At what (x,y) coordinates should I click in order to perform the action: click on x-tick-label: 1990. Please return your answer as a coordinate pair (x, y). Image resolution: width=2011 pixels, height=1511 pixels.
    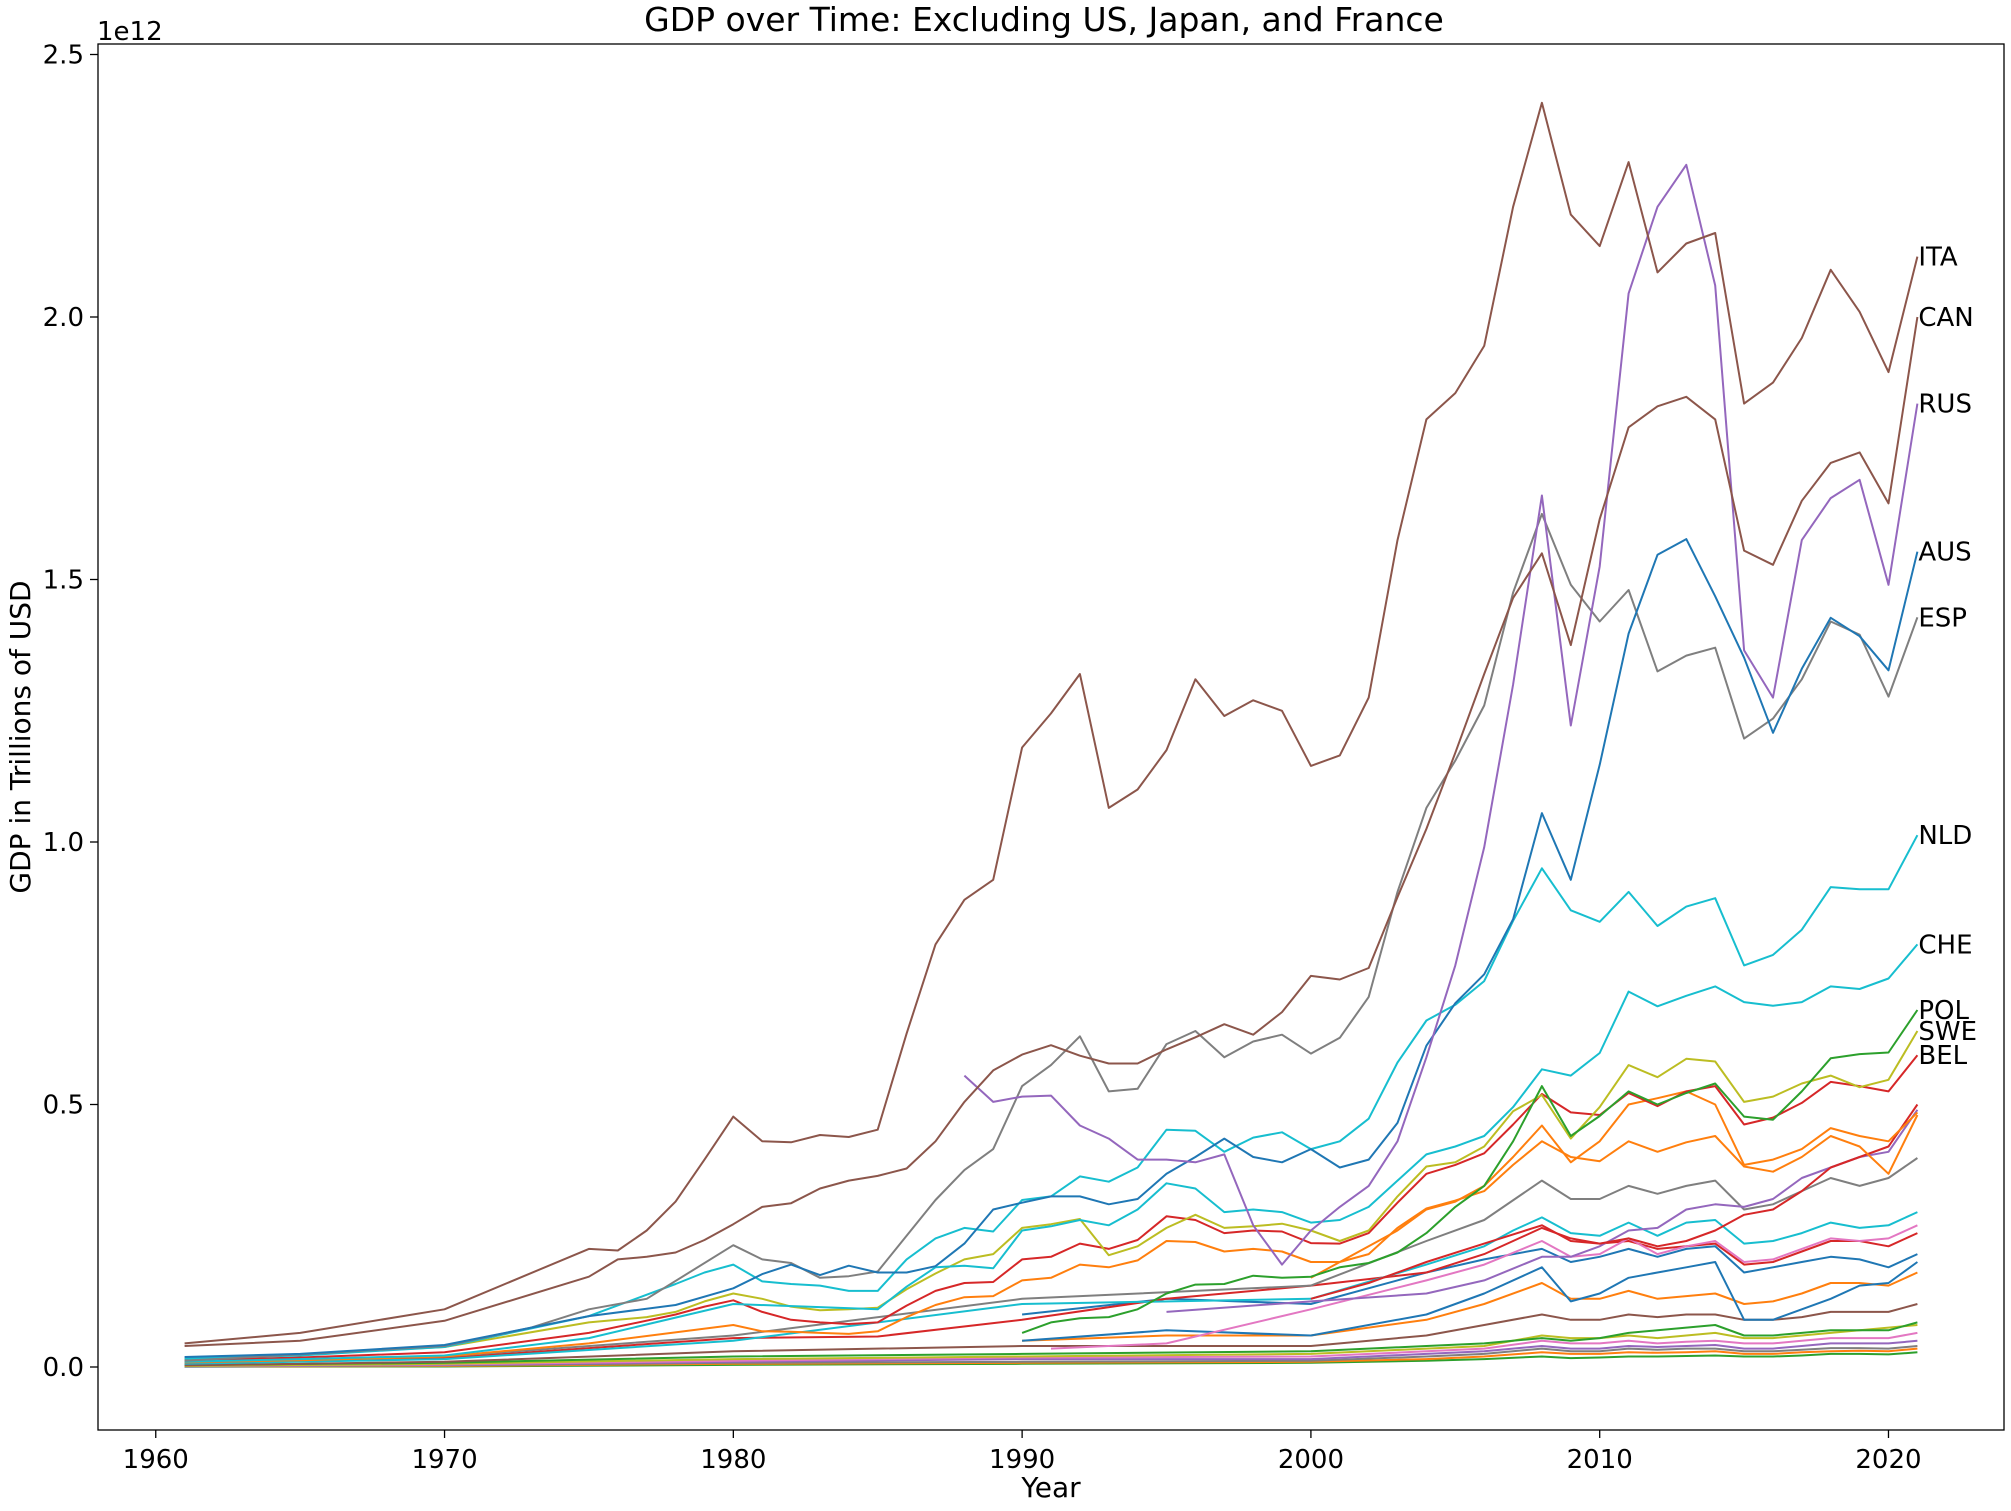
    Looking at the image, I should click on (1022, 1460).